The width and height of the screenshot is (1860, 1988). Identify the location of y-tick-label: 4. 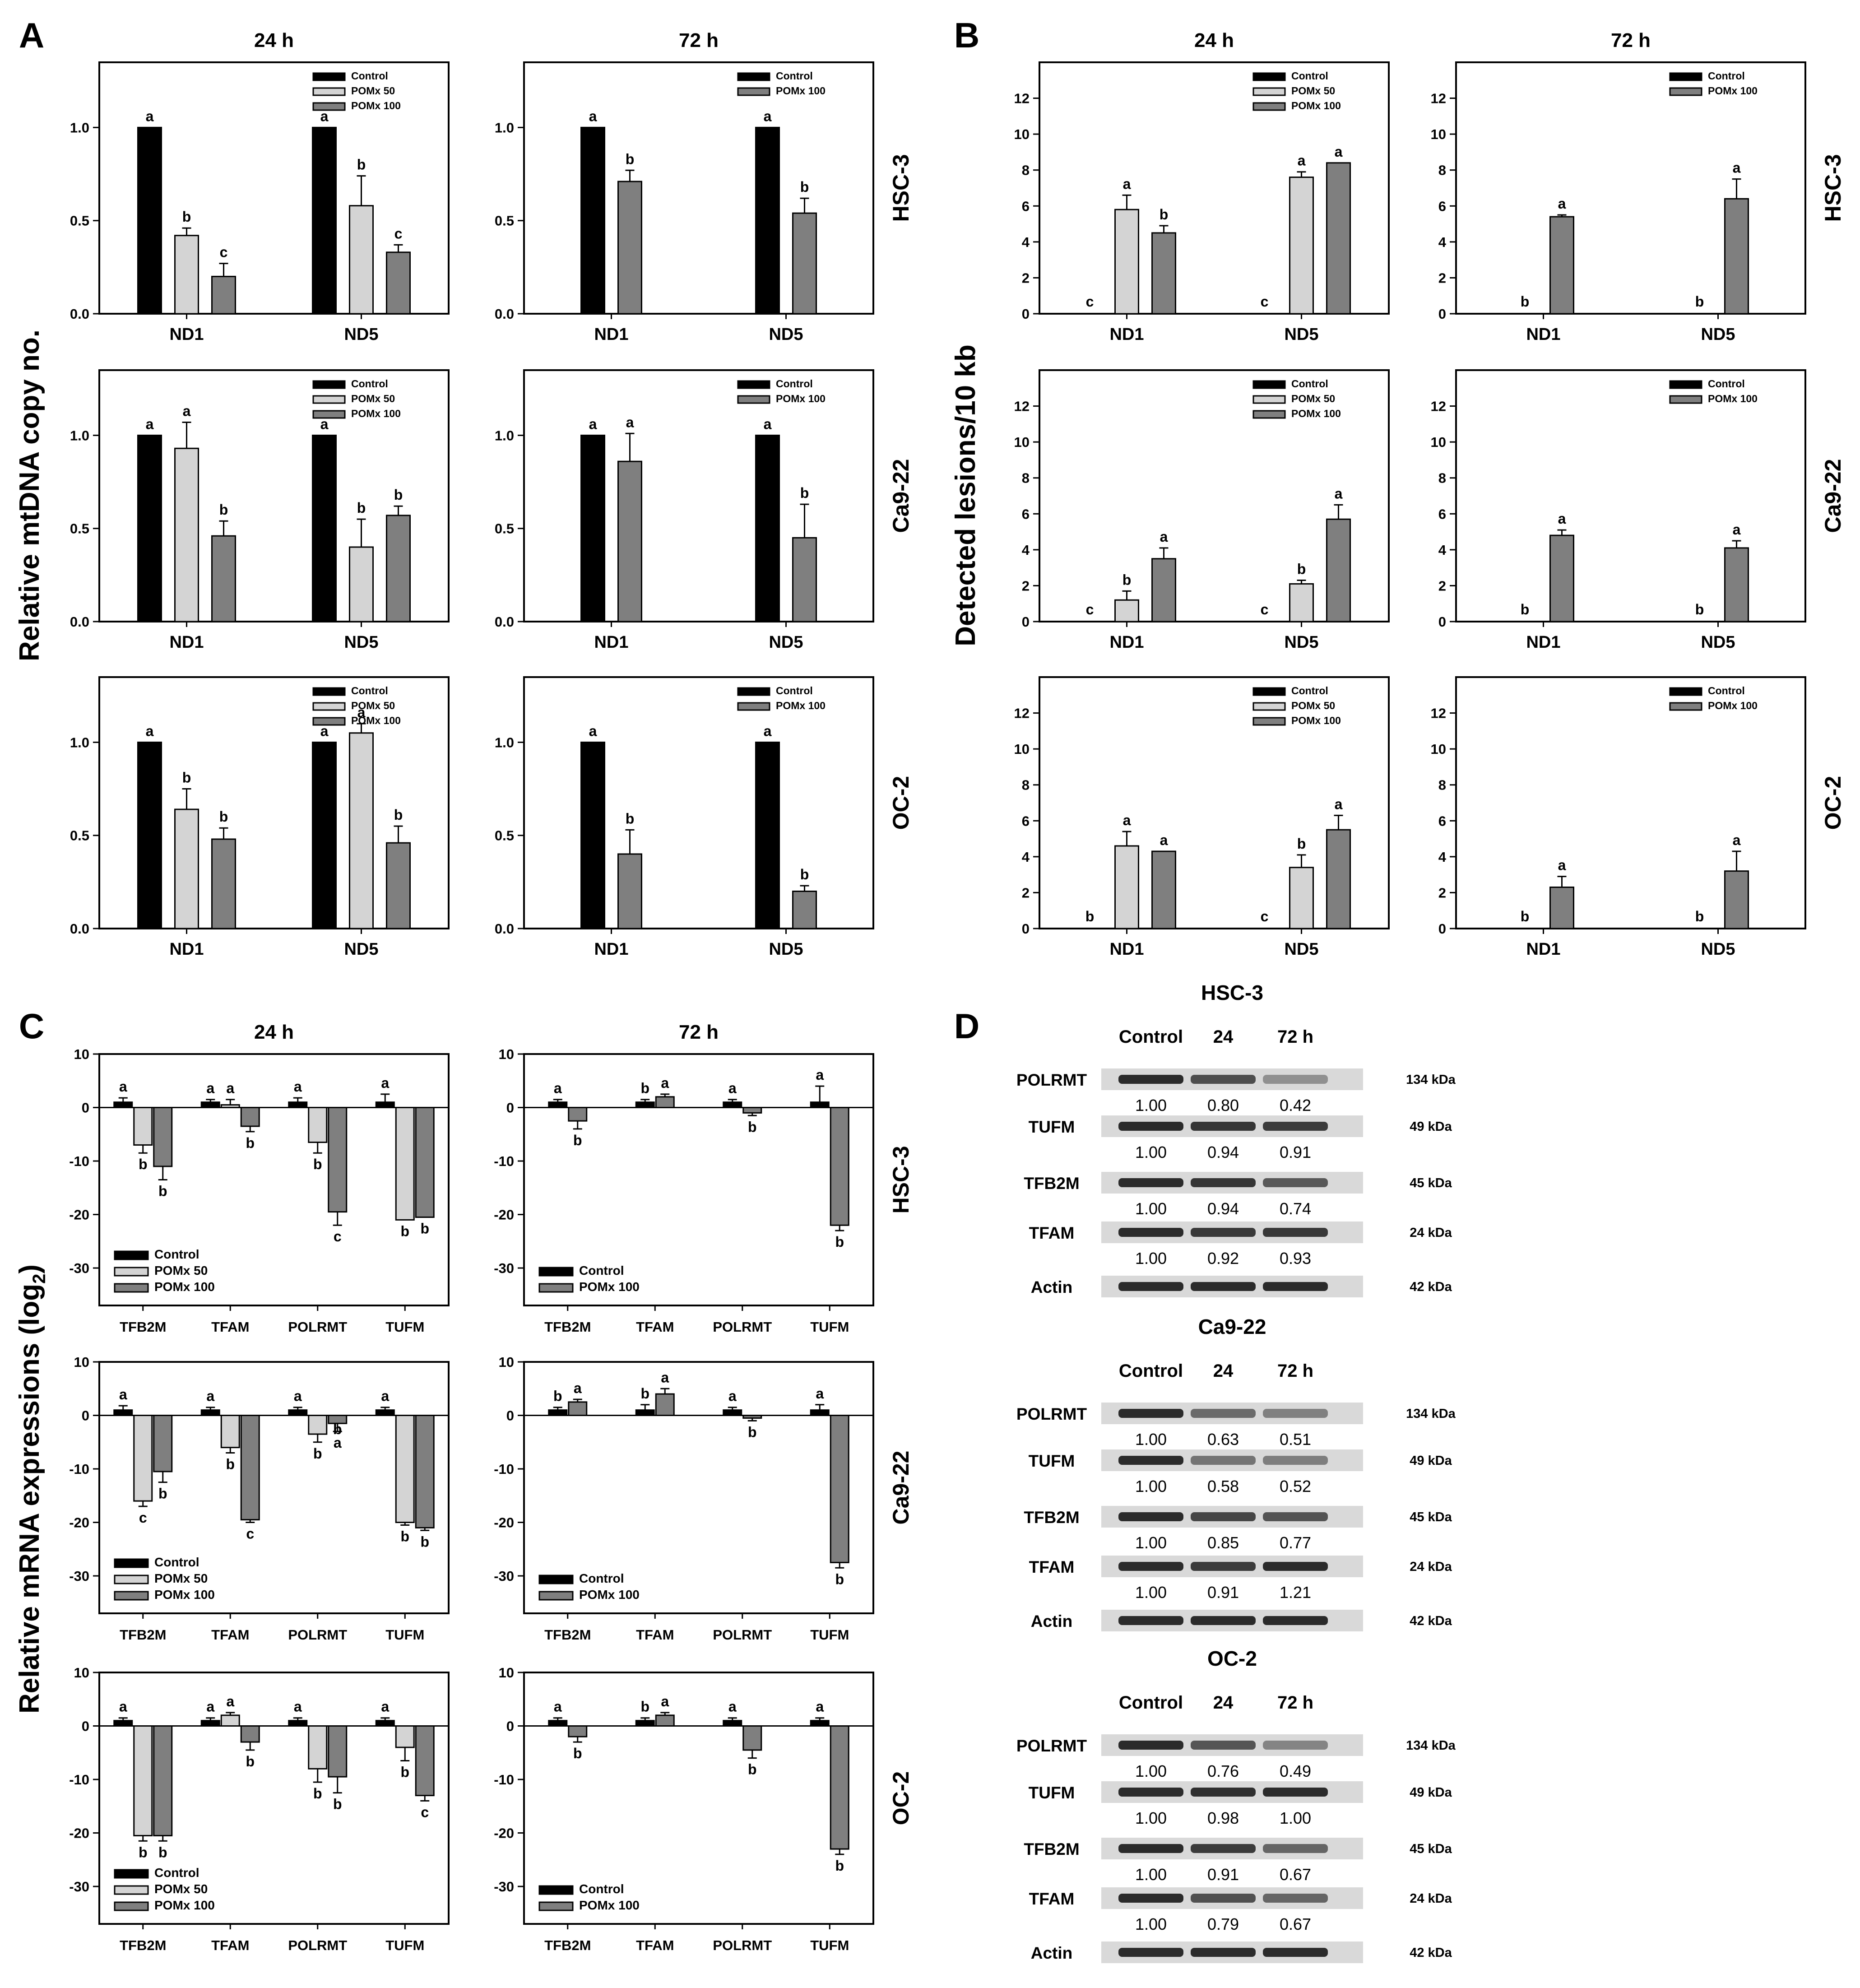
(1026, 857).